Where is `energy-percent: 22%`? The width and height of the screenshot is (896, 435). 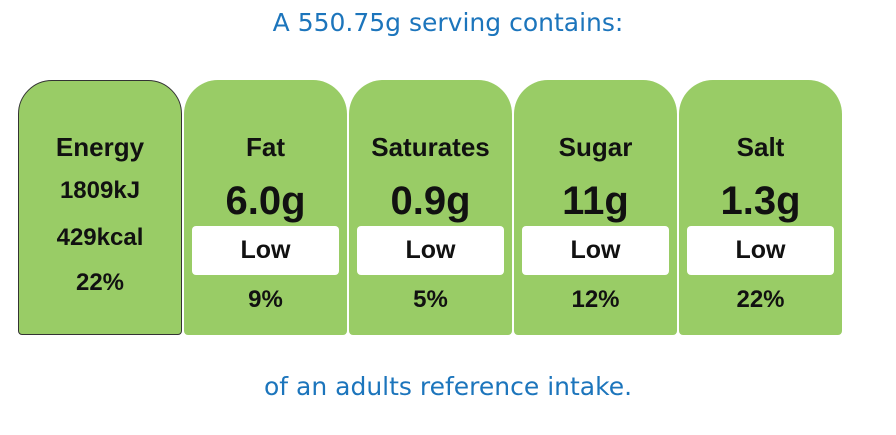 energy-percent: 22% is located at coordinates (100, 282).